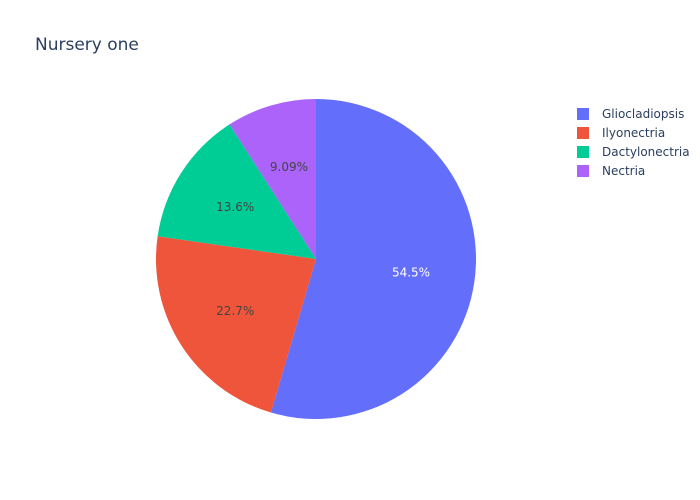 This screenshot has width=700, height=500. I want to click on legend-swatch-ilyonectria, so click(583, 133).